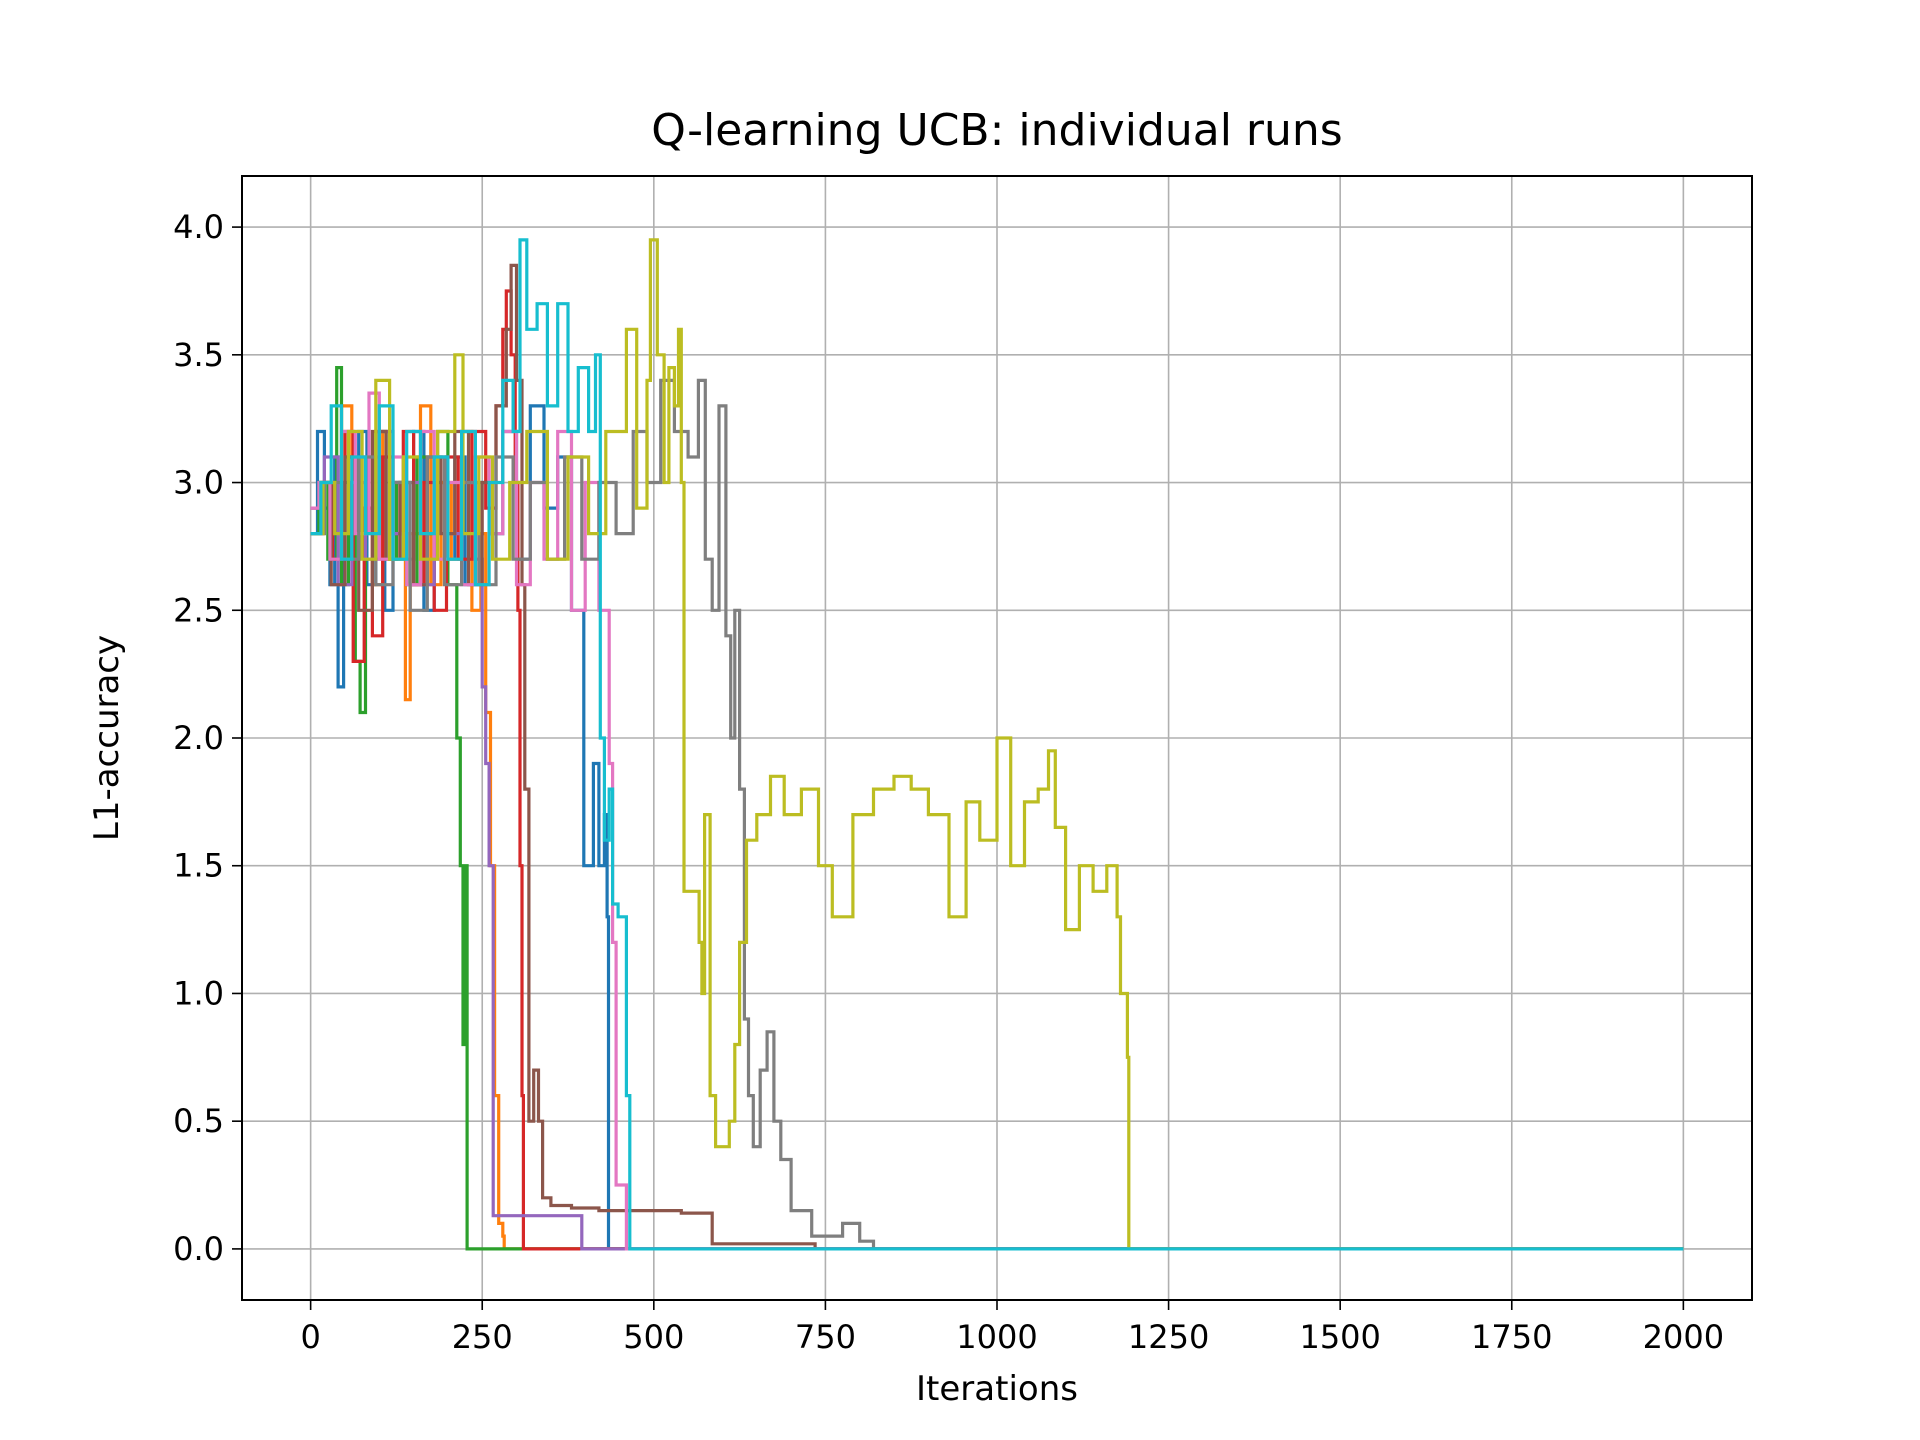 This screenshot has height=1440, width=1920. What do you see at coordinates (198, 1249) in the screenshot?
I see `y-tick-label-0: 0.0` at bounding box center [198, 1249].